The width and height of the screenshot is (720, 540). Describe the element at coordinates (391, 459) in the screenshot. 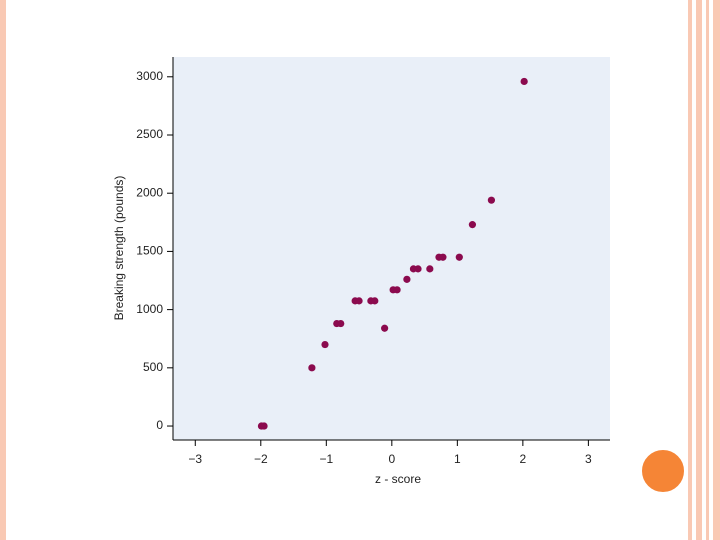

I see `x-tick-label: 0` at that location.